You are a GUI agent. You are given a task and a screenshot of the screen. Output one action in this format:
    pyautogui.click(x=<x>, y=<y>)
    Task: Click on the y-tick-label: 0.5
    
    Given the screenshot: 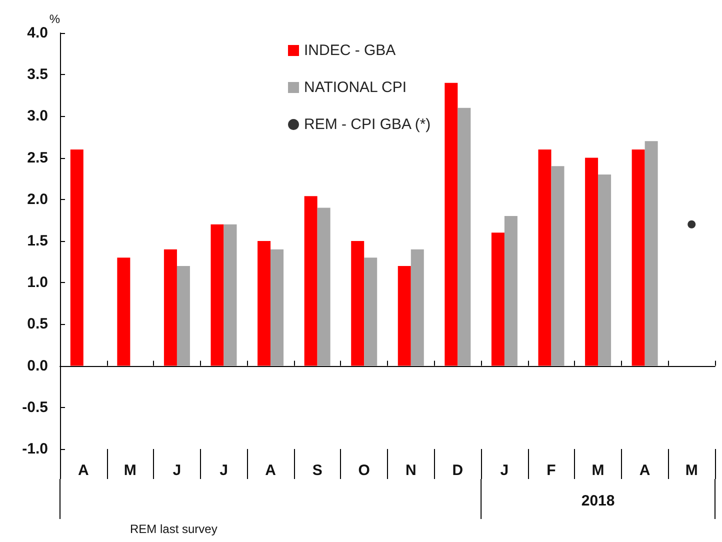 What is the action you would take?
    pyautogui.click(x=37, y=324)
    